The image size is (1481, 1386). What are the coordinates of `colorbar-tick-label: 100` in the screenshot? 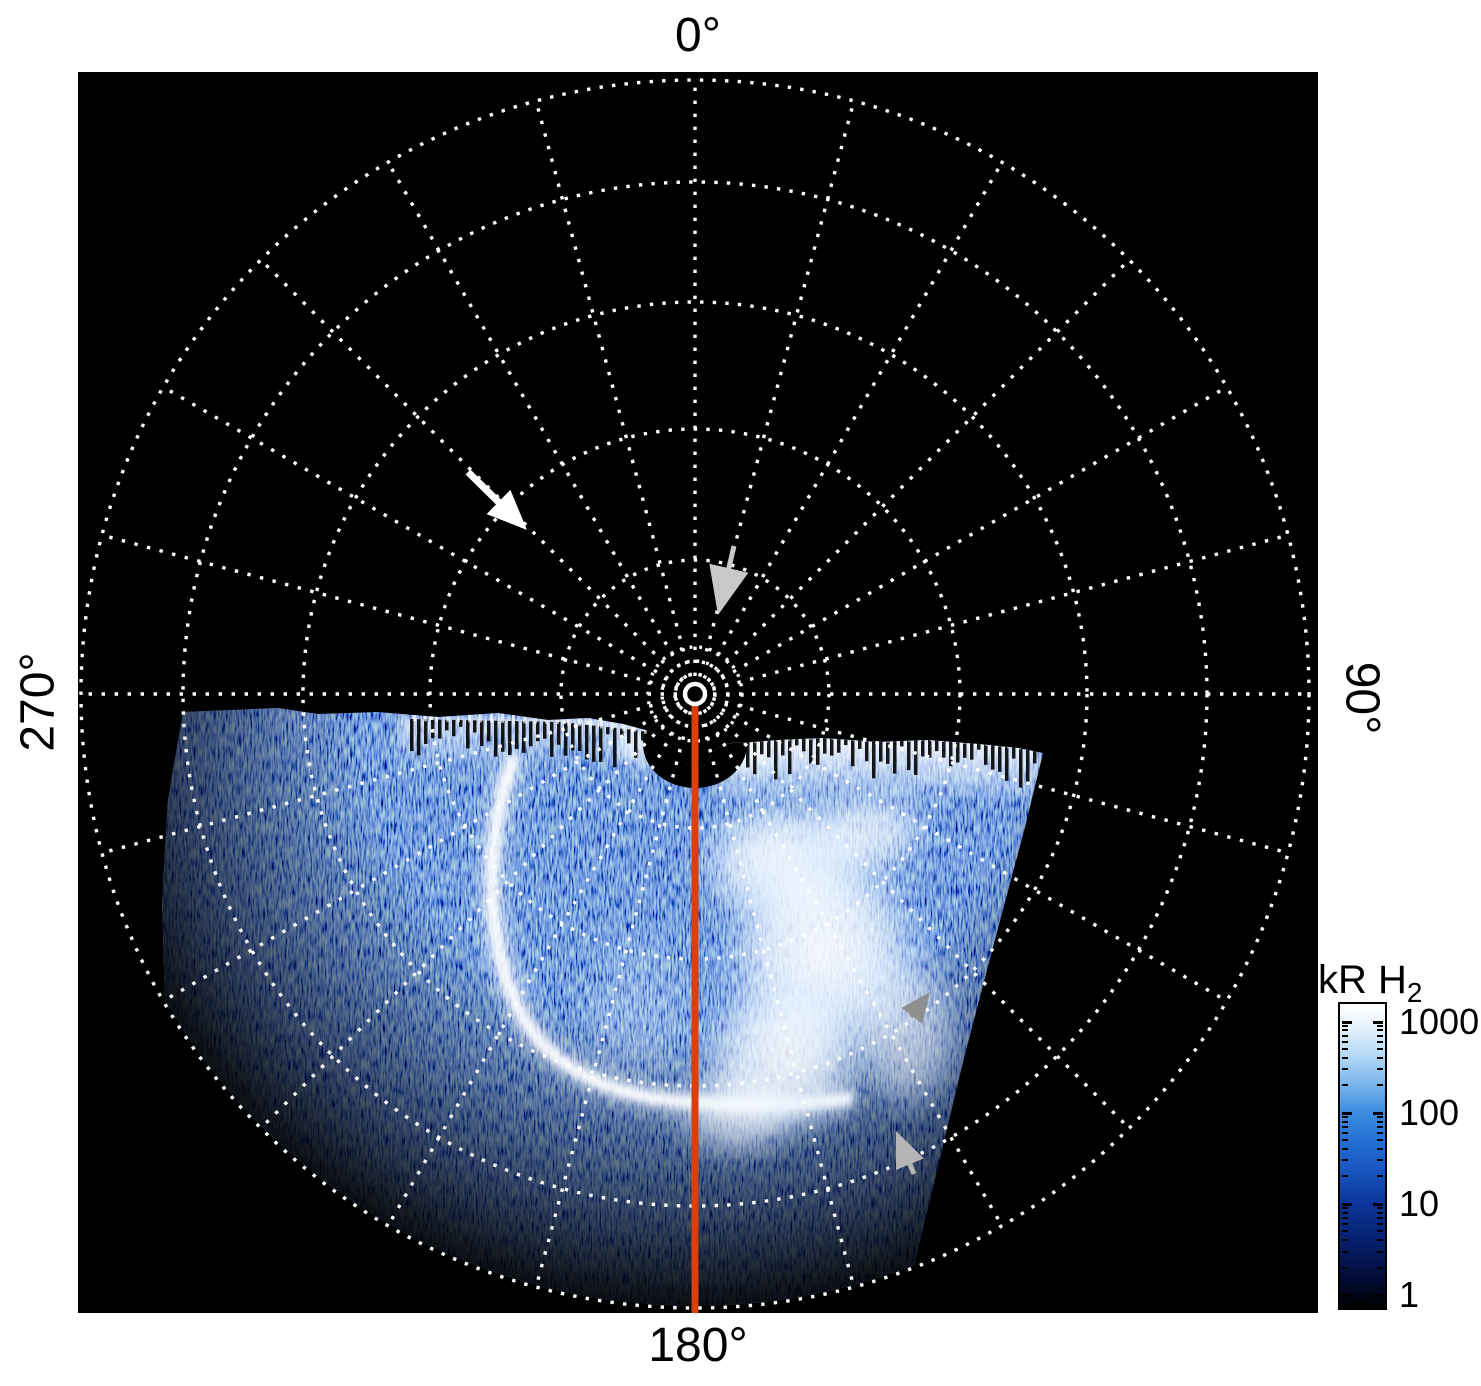 It's located at (1429, 1112).